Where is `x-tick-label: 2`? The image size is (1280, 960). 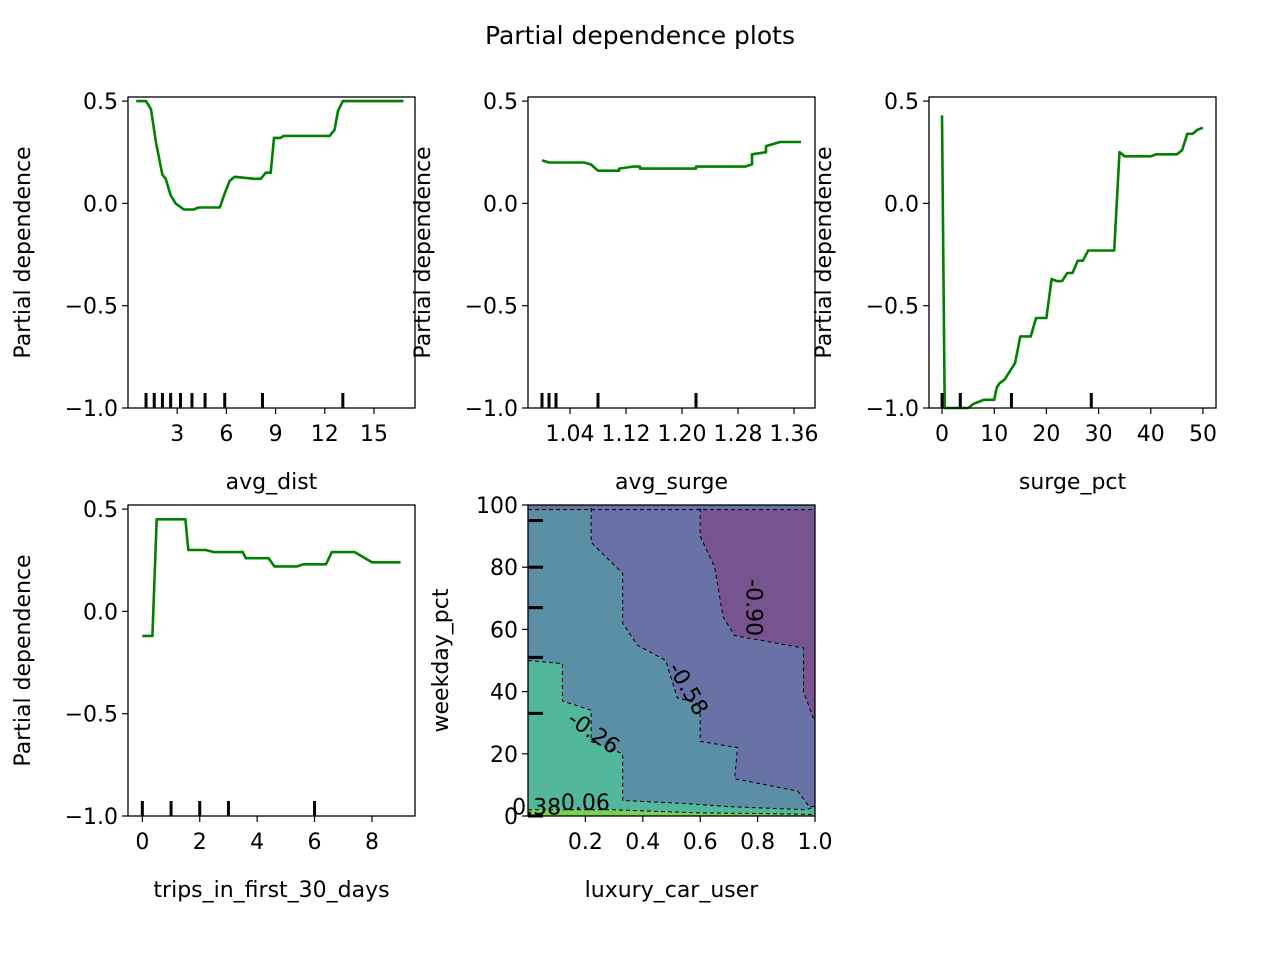 x-tick-label: 2 is located at coordinates (200, 842).